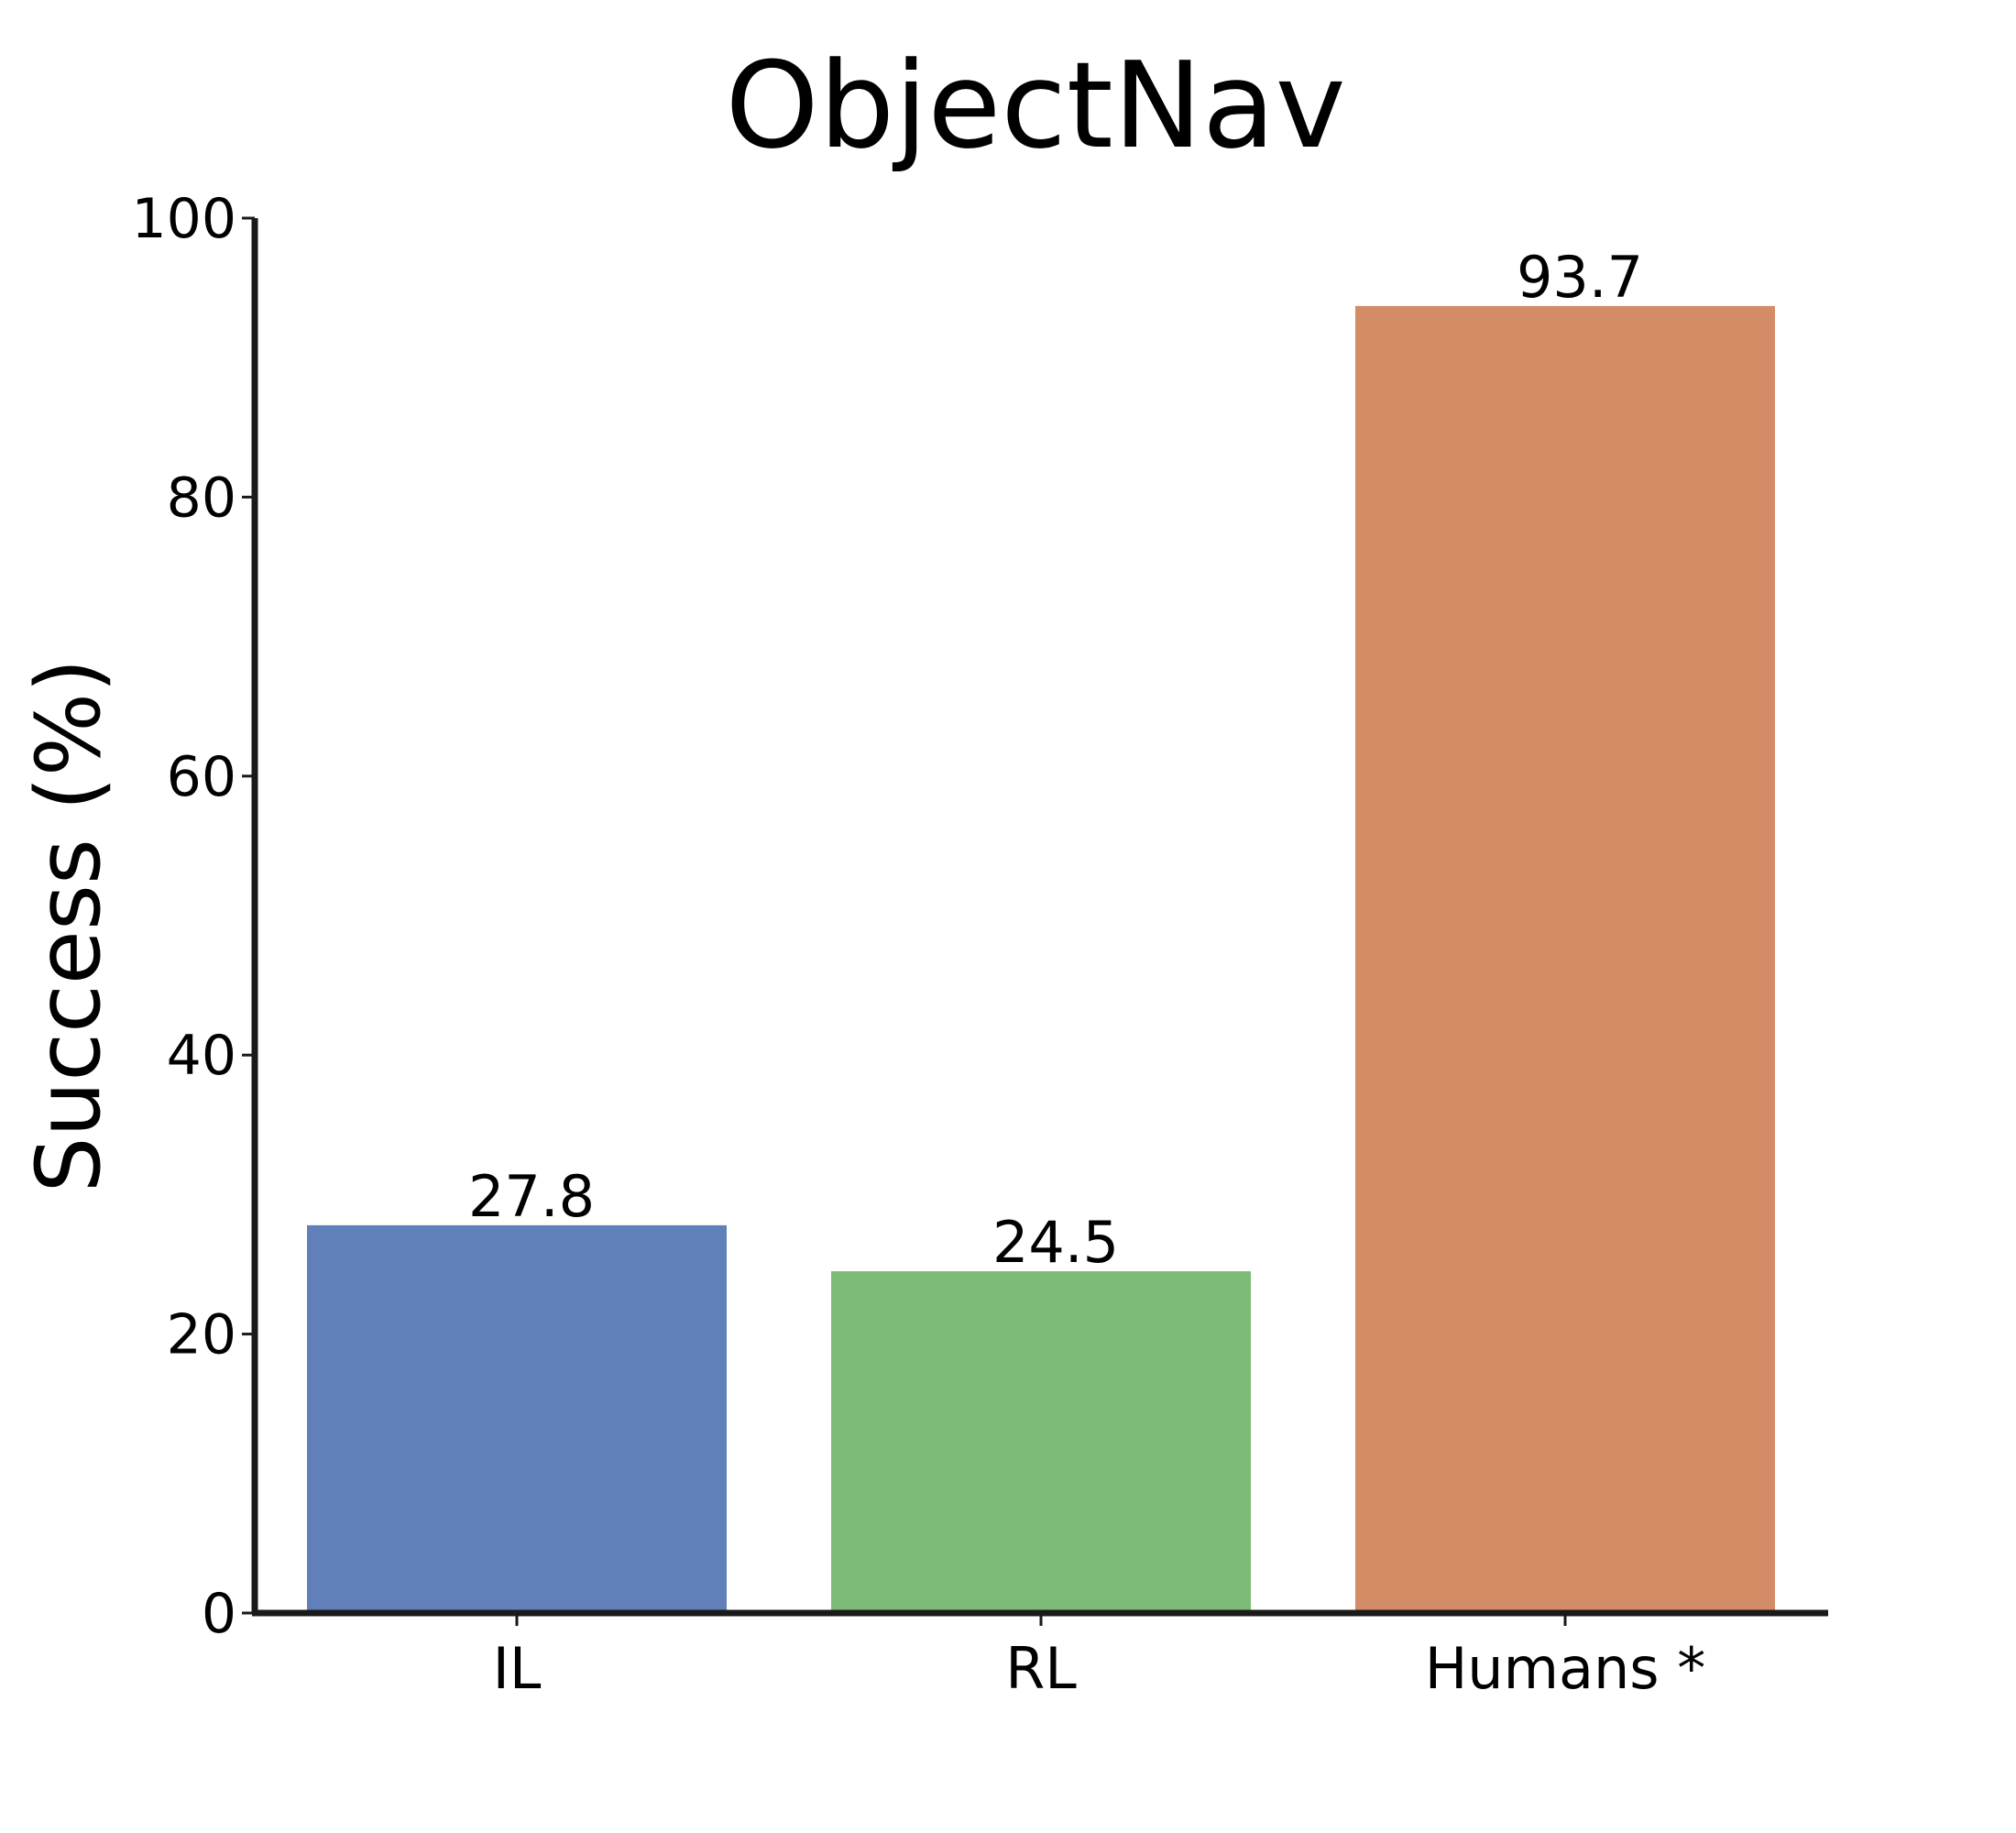 The image size is (2016, 1833). Describe the element at coordinates (201, 777) in the screenshot. I see `y-tick-label: 60` at that location.